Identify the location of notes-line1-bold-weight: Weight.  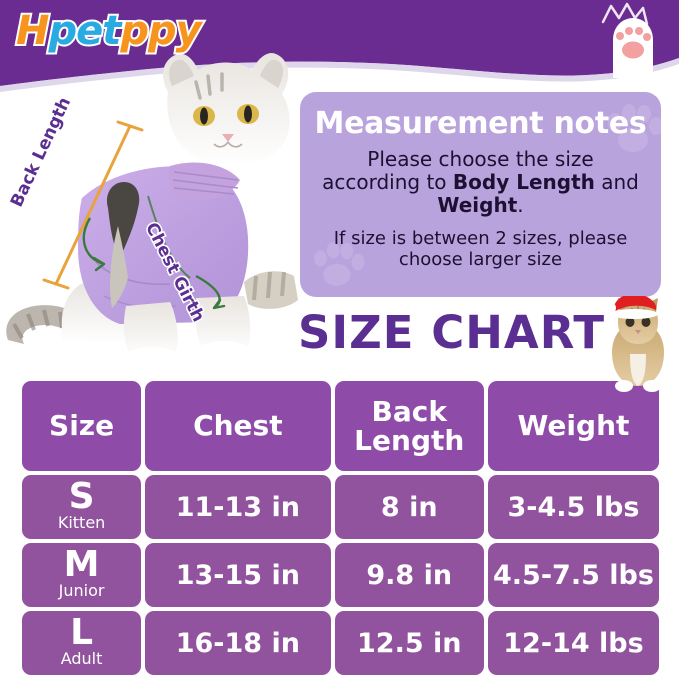
(477, 205).